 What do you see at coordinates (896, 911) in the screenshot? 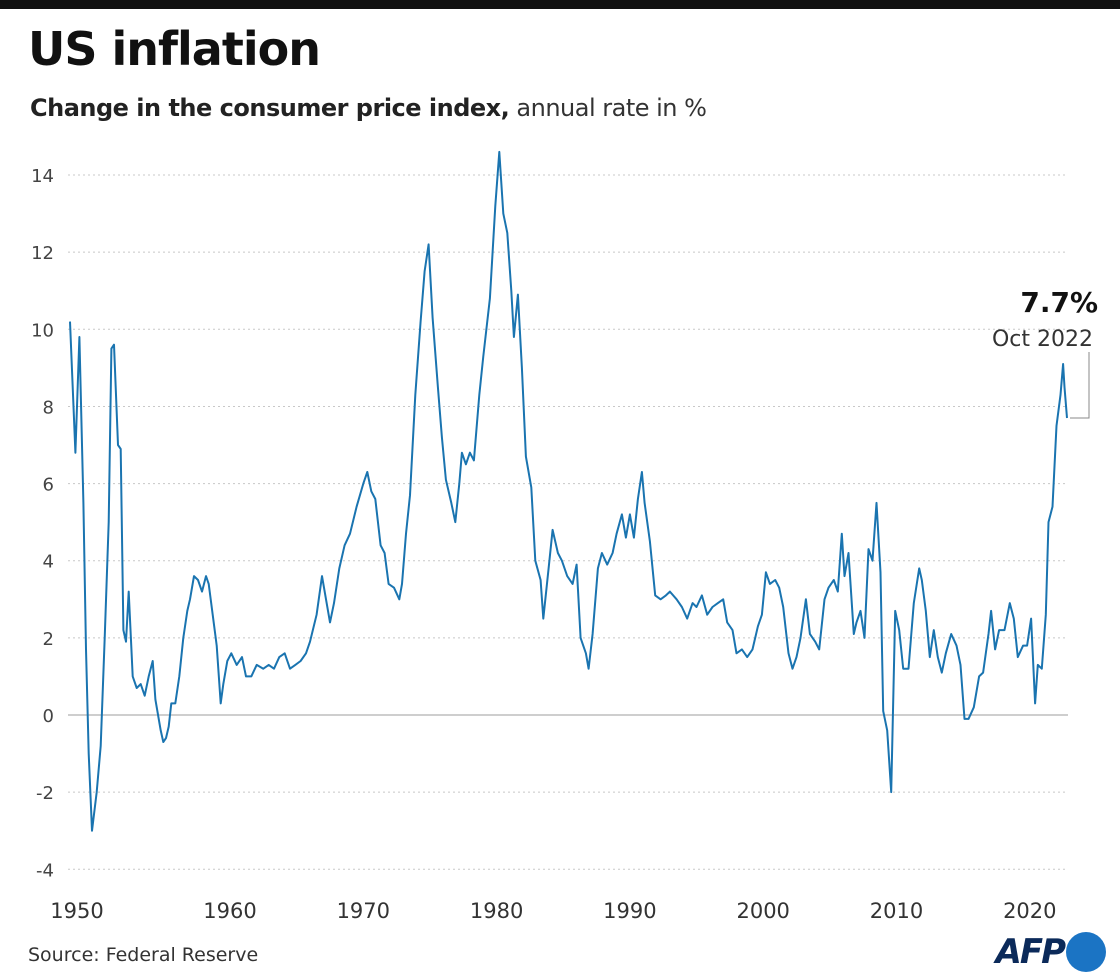
I see `x-tick-label: 2010` at bounding box center [896, 911].